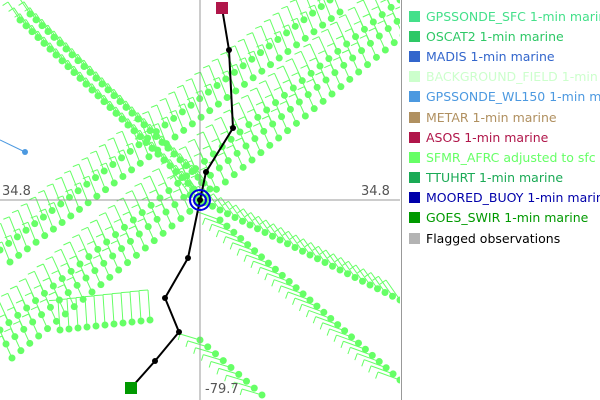 The height and width of the screenshot is (400, 600). What do you see at coordinates (504, 137) in the screenshot?
I see `legend-item: ASOS 1-min marine` at bounding box center [504, 137].